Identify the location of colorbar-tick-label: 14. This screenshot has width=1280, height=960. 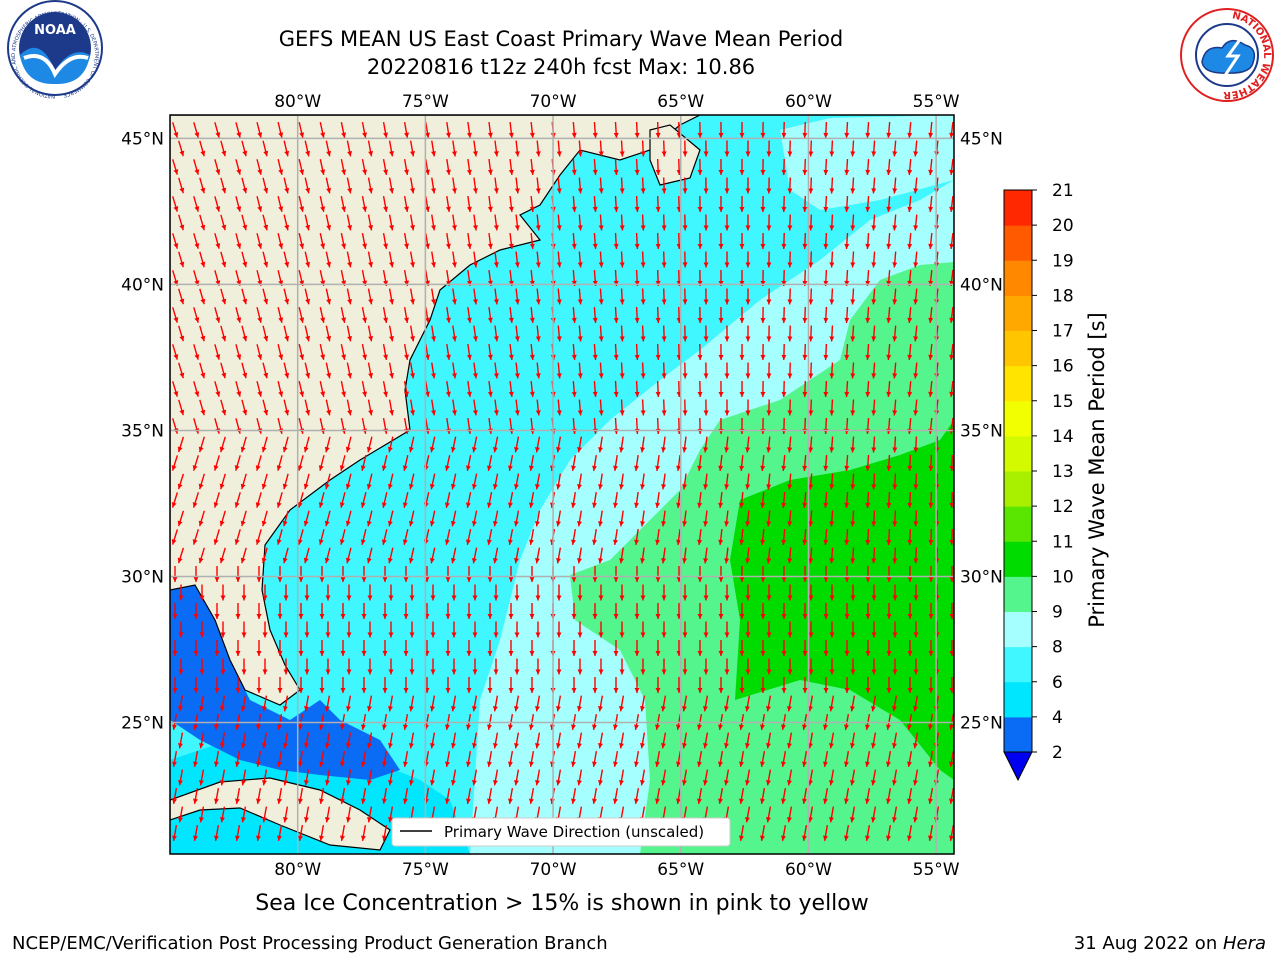
(1063, 437).